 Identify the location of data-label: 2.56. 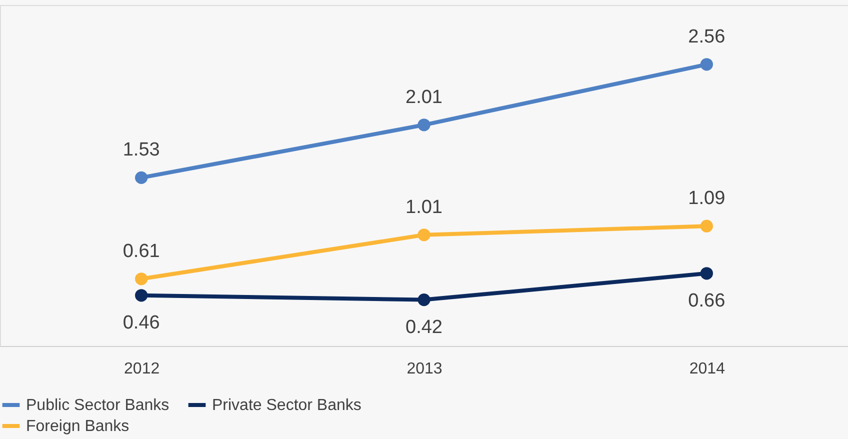
(707, 37).